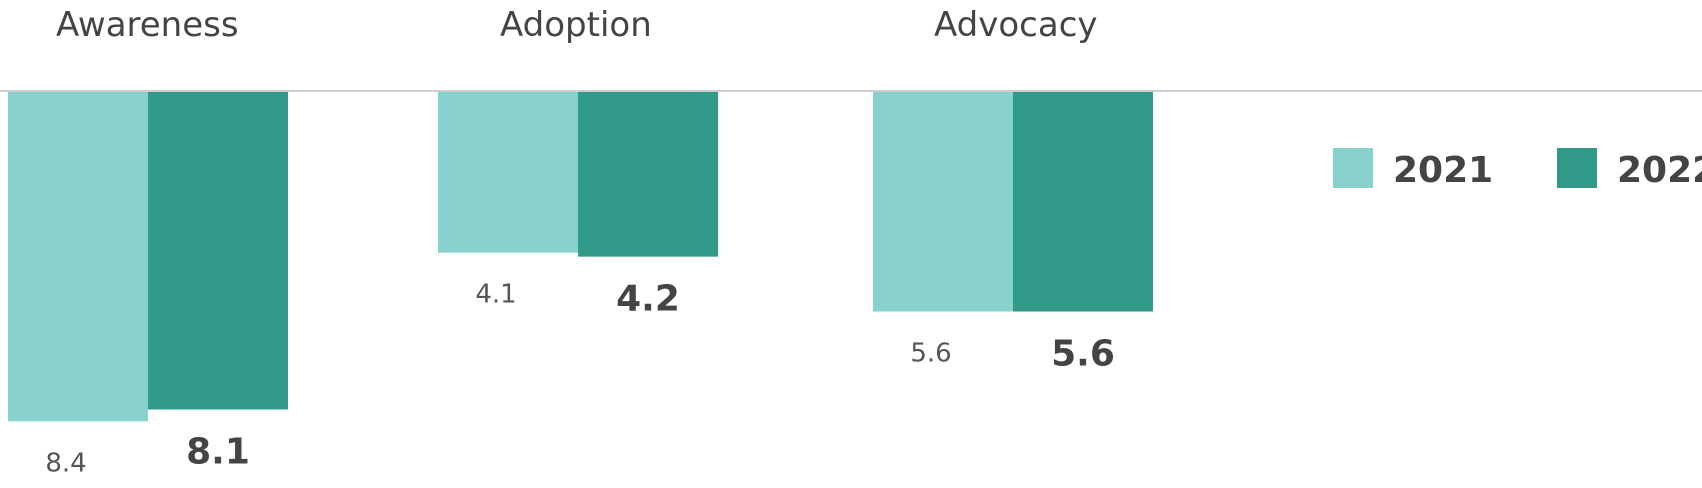  I want to click on legend-swatch-2022, so click(1577, 168).